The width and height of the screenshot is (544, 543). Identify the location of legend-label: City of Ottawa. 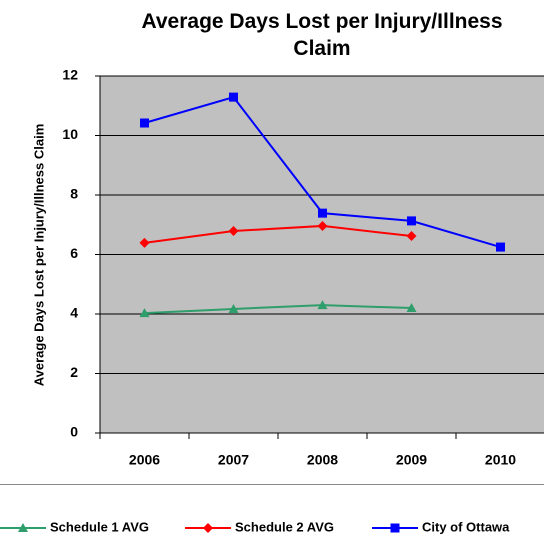
(466, 526).